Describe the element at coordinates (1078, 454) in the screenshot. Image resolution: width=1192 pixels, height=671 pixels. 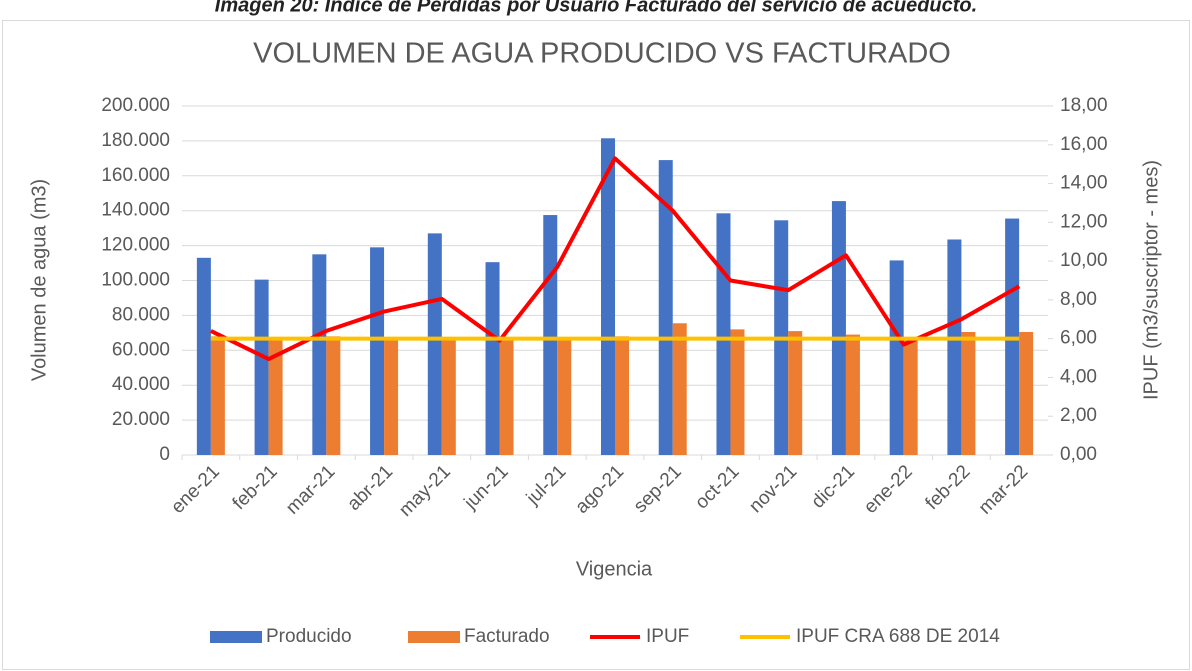
I see `y2-tick-label: 0,00` at that location.